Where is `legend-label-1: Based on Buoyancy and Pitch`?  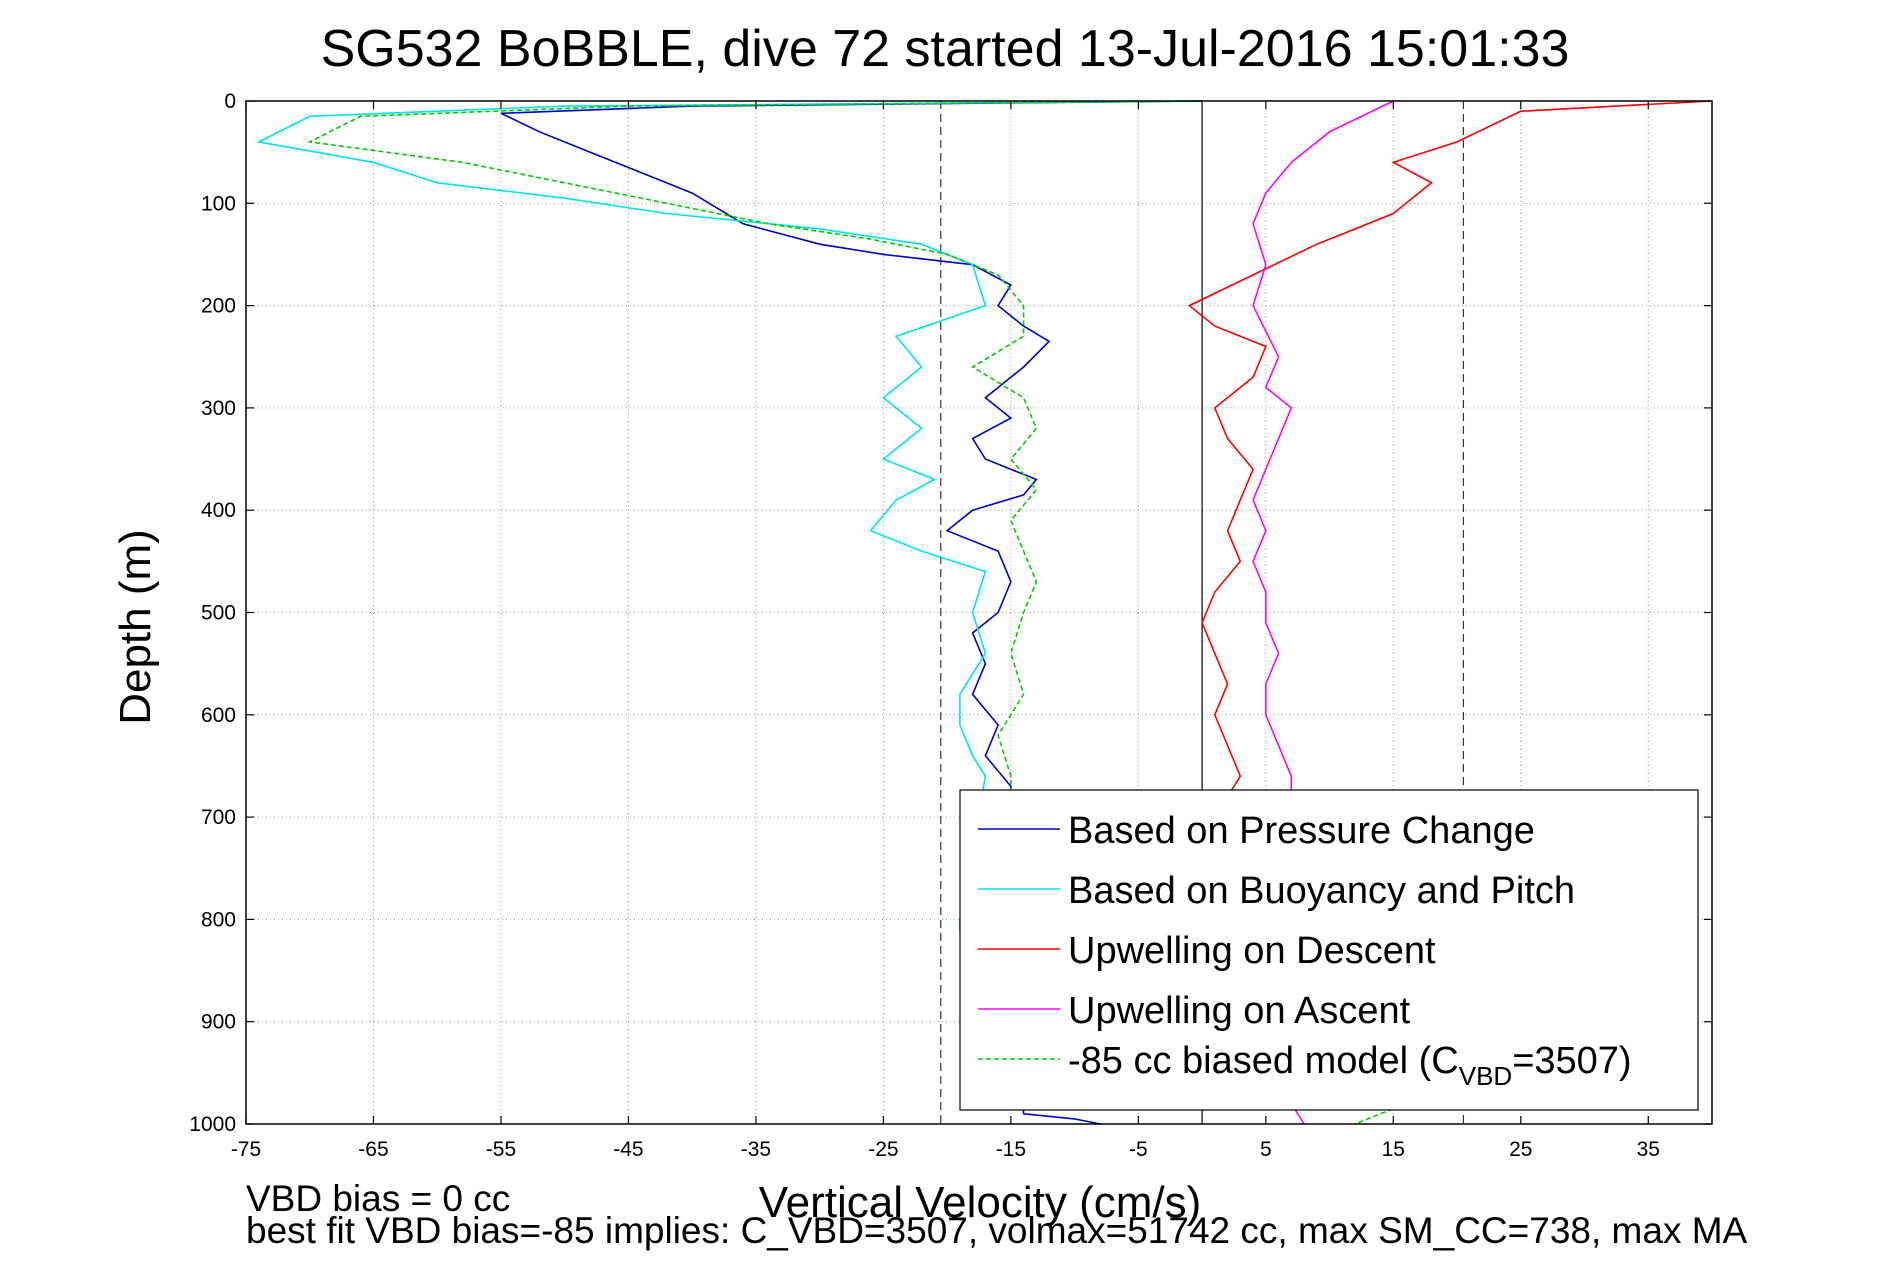
legend-label-1: Based on Buoyancy and Pitch is located at coordinates (1321, 891).